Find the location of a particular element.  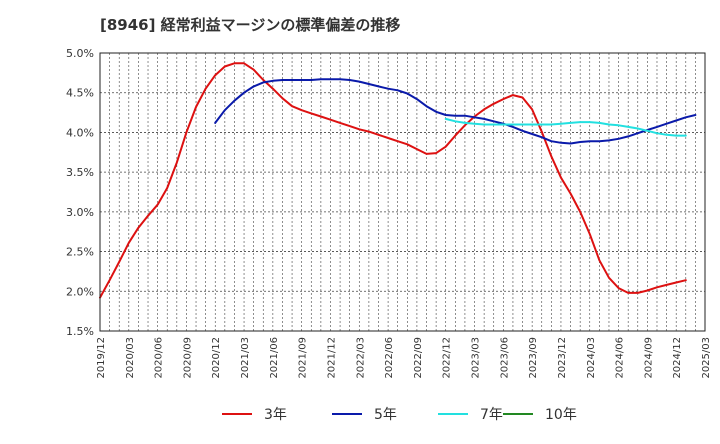

legend: 3年 5年 7年 10年 is located at coordinates (399, 415).